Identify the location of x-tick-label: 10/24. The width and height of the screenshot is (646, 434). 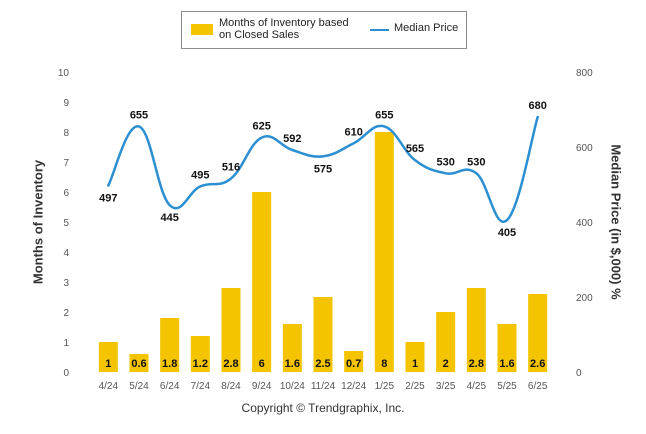
(292, 386).